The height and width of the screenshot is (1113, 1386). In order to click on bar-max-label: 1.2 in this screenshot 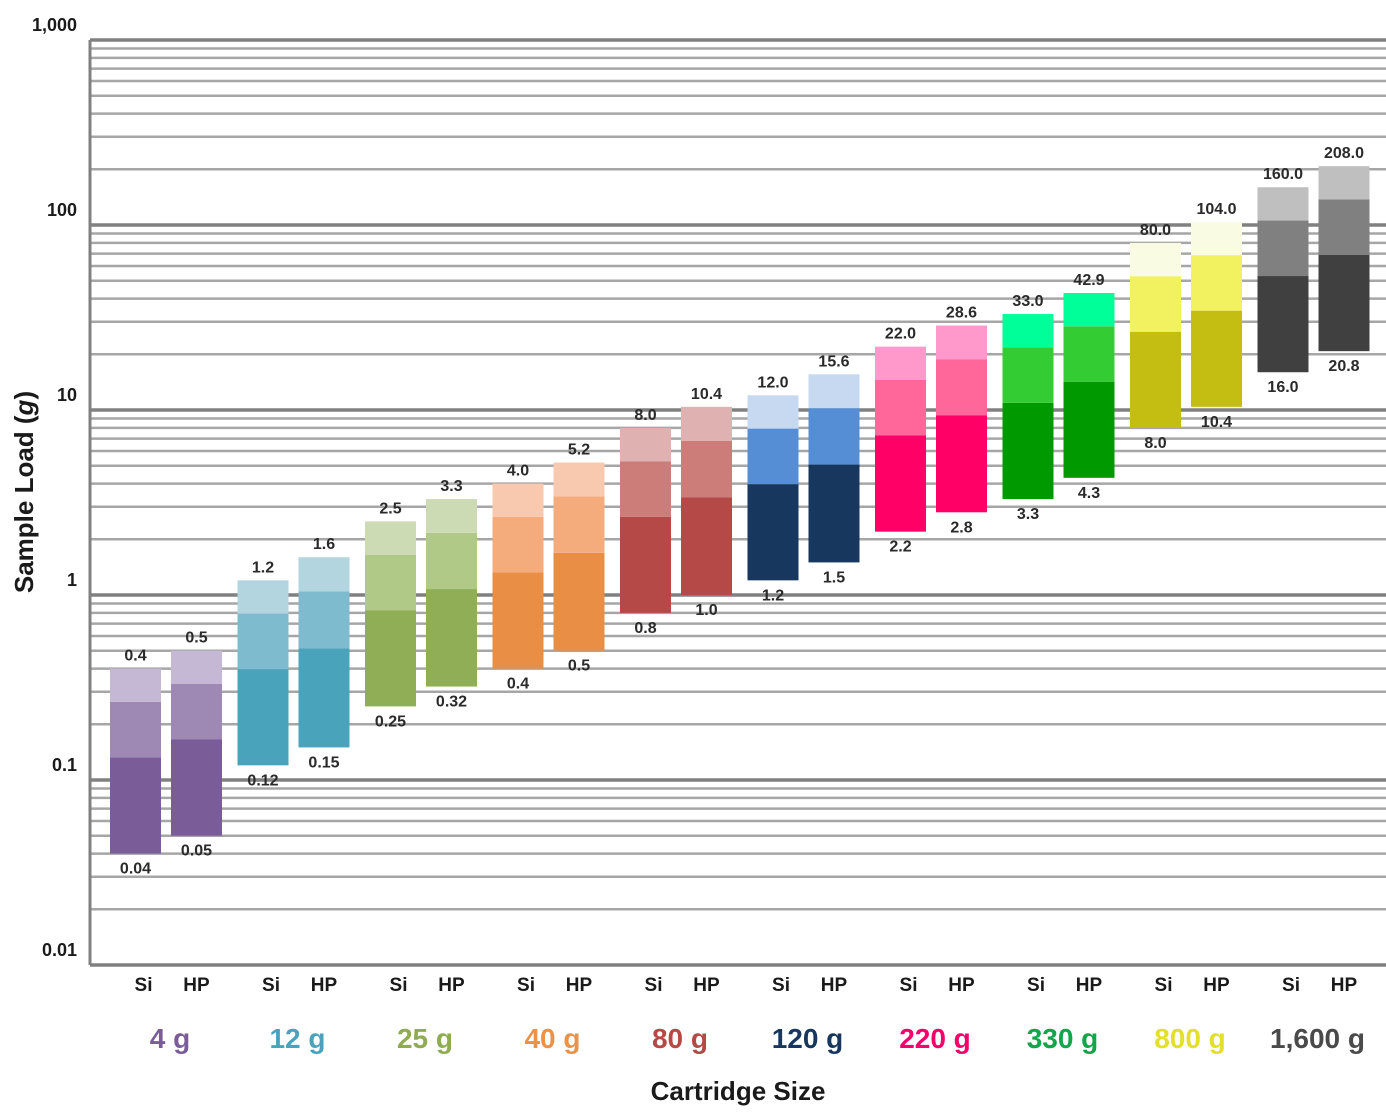, I will do `click(263, 567)`.